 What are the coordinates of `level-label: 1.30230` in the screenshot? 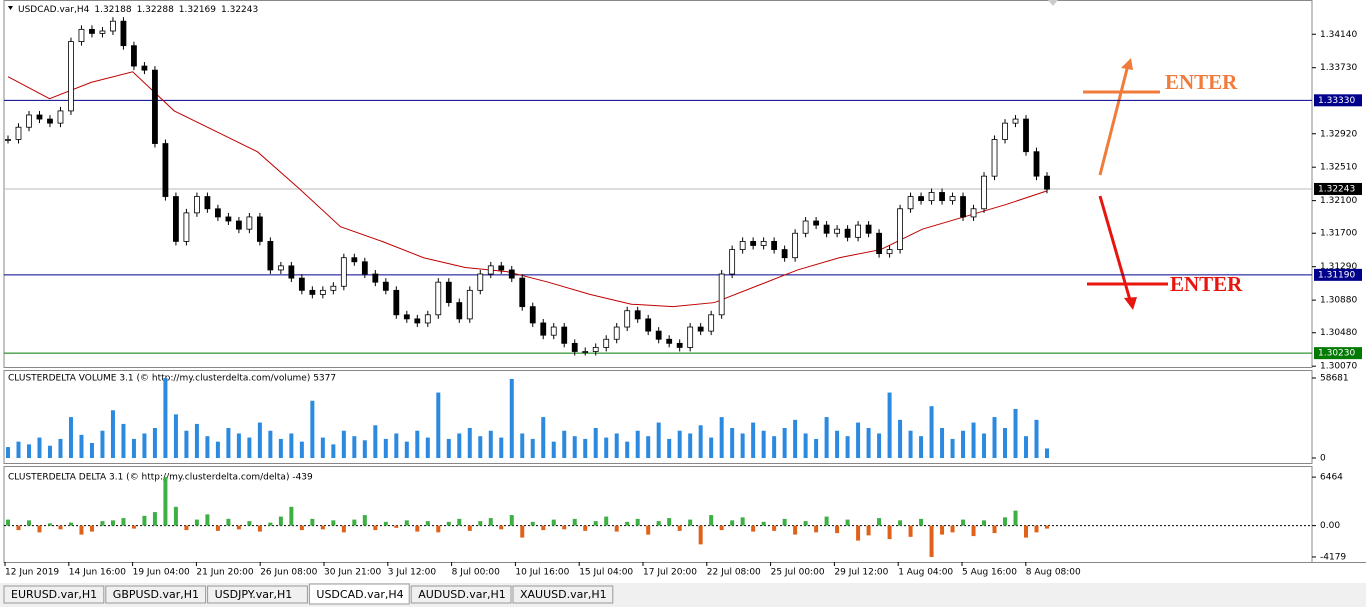 It's located at (1336, 354).